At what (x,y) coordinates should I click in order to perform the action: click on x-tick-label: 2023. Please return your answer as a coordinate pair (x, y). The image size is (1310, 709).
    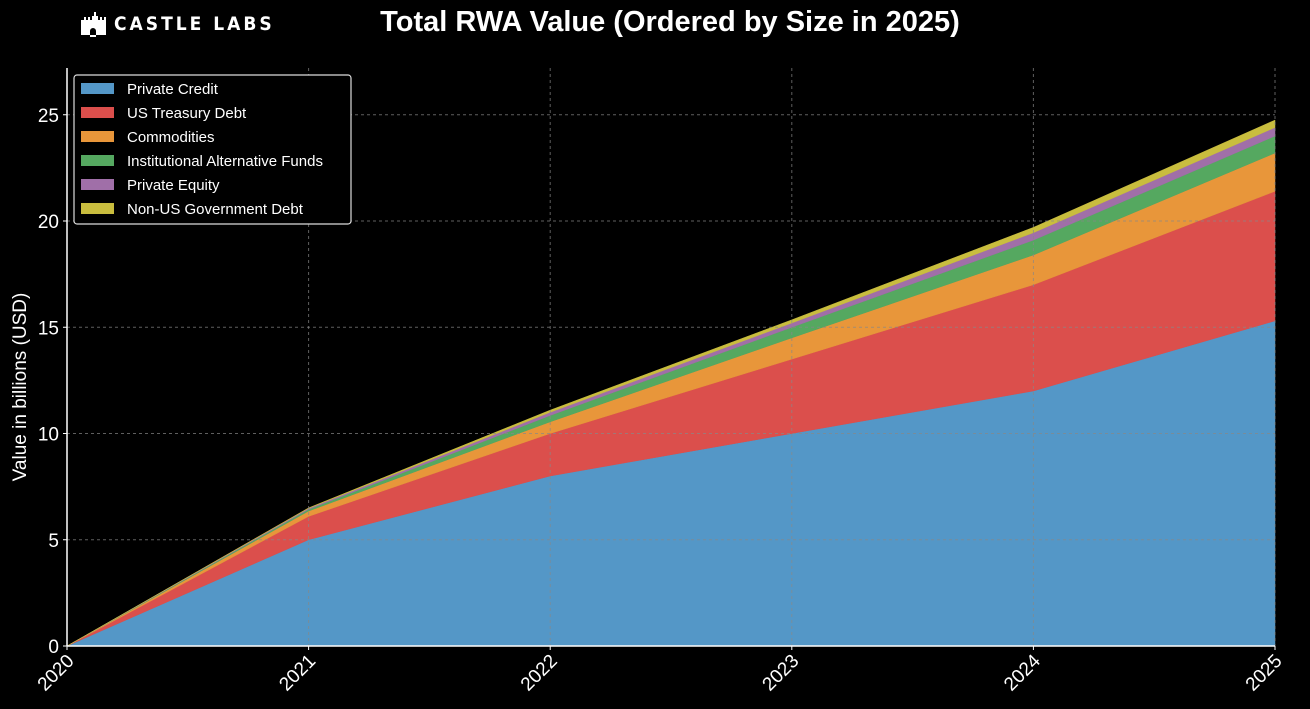
    Looking at the image, I should click on (781, 673).